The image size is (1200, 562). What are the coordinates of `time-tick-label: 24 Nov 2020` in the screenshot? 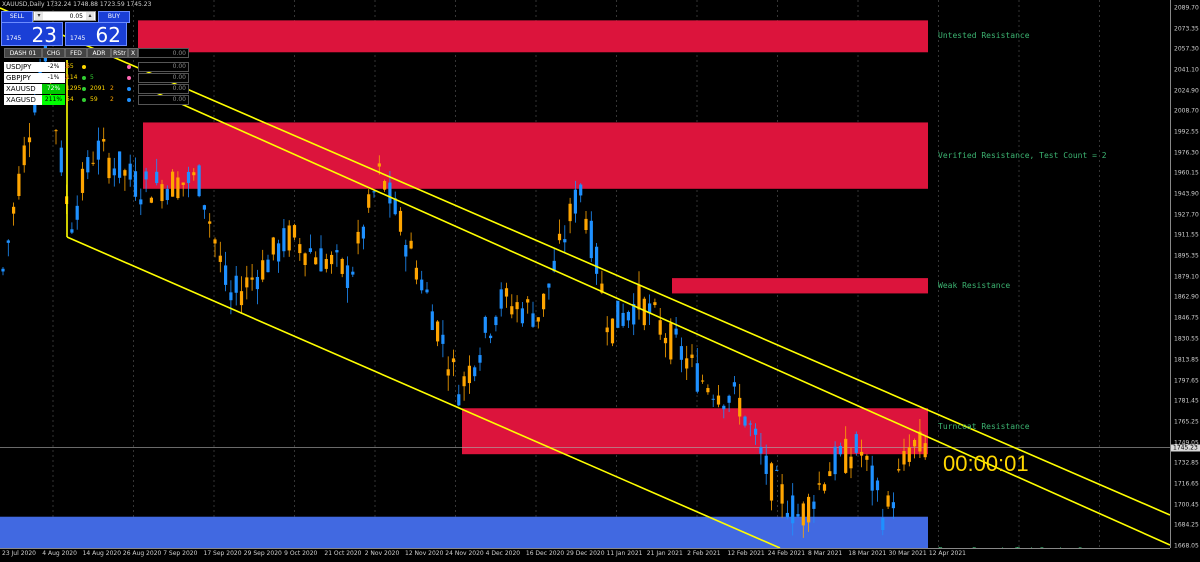 It's located at (464, 553).